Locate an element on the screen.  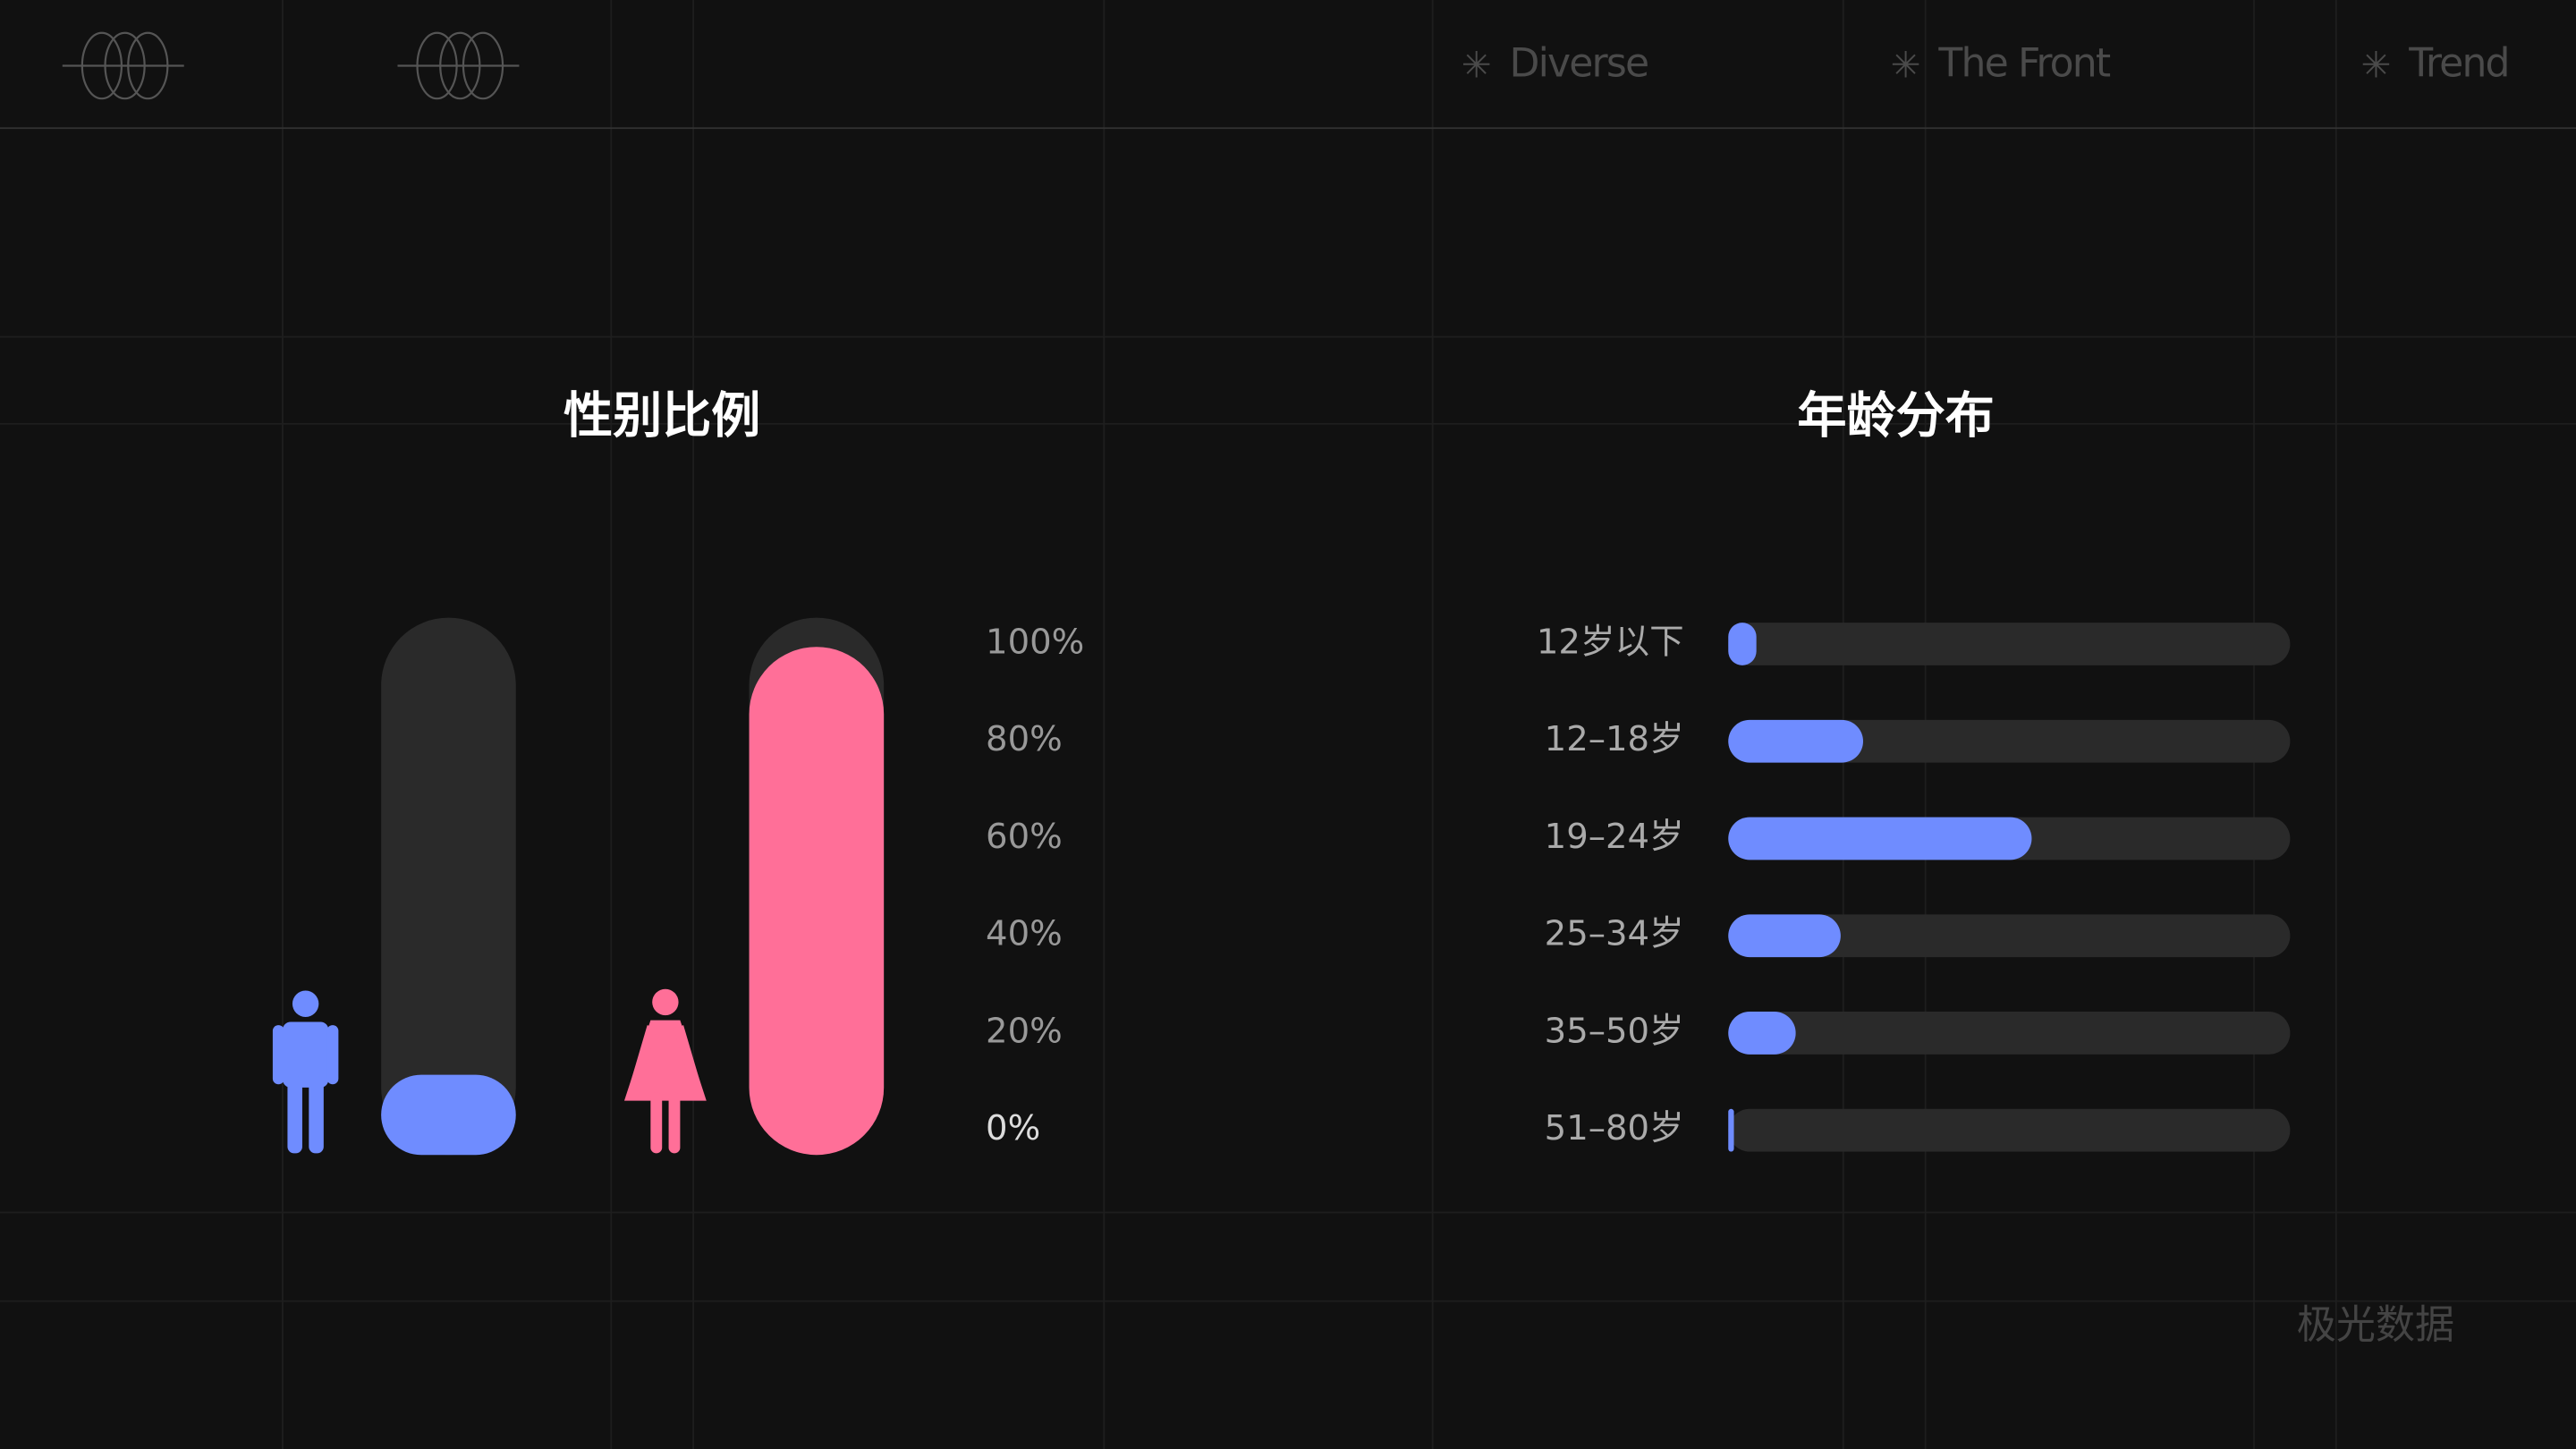
male-icon is located at coordinates (305, 1072).